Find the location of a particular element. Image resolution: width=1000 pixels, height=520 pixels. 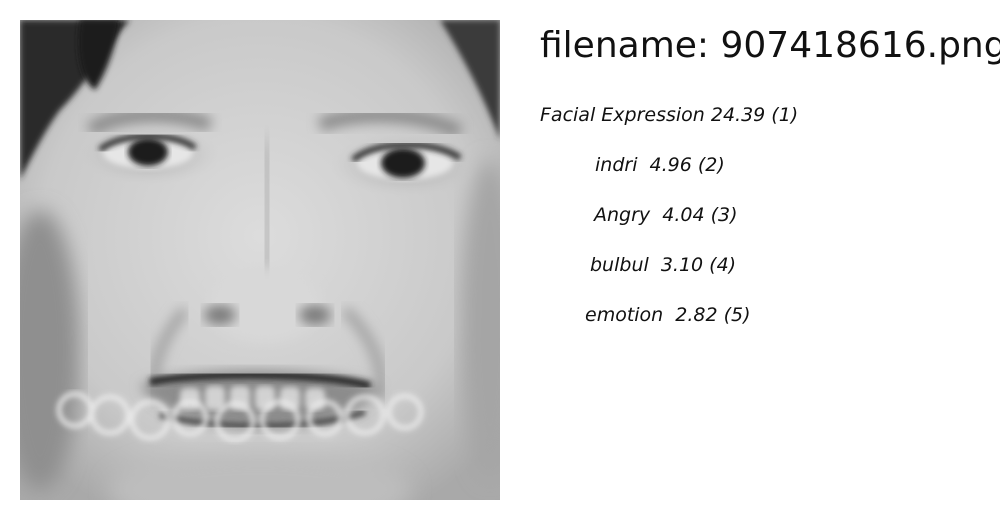

prediction-1: Facial Expression 24.39 (1) is located at coordinates (669, 115).